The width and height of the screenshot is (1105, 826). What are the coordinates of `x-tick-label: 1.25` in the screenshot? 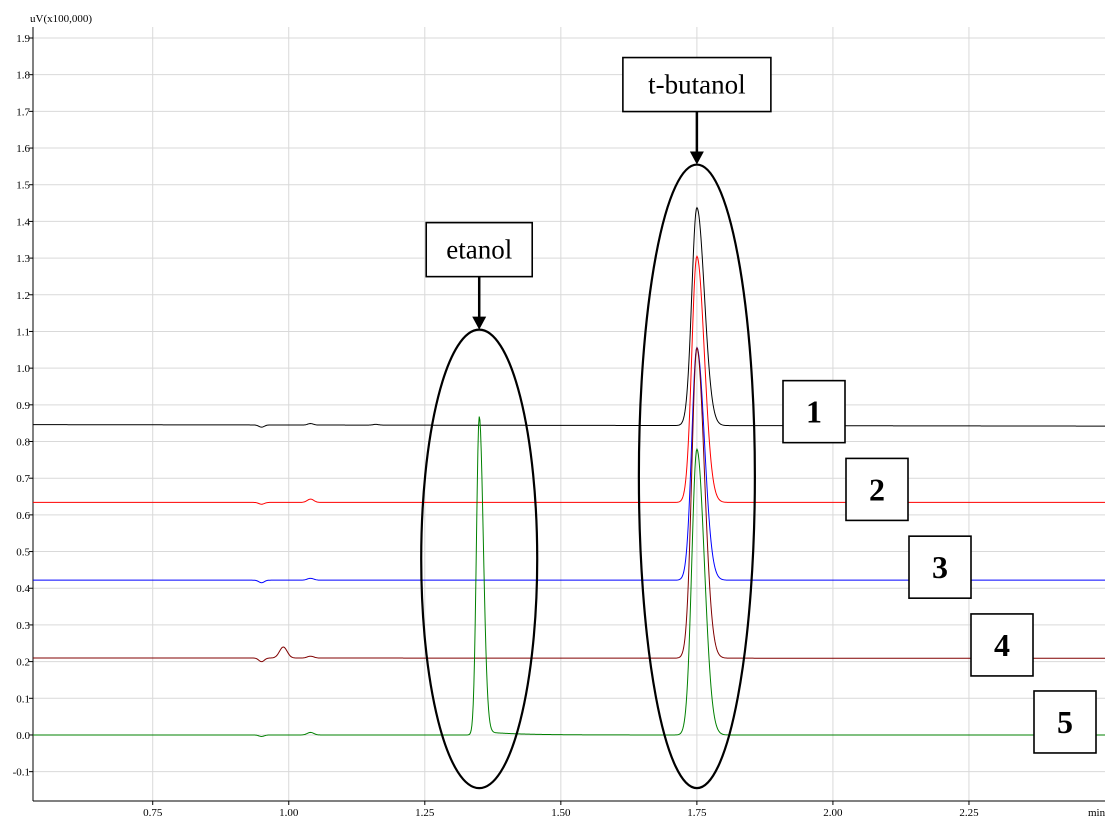 It's located at (425, 813).